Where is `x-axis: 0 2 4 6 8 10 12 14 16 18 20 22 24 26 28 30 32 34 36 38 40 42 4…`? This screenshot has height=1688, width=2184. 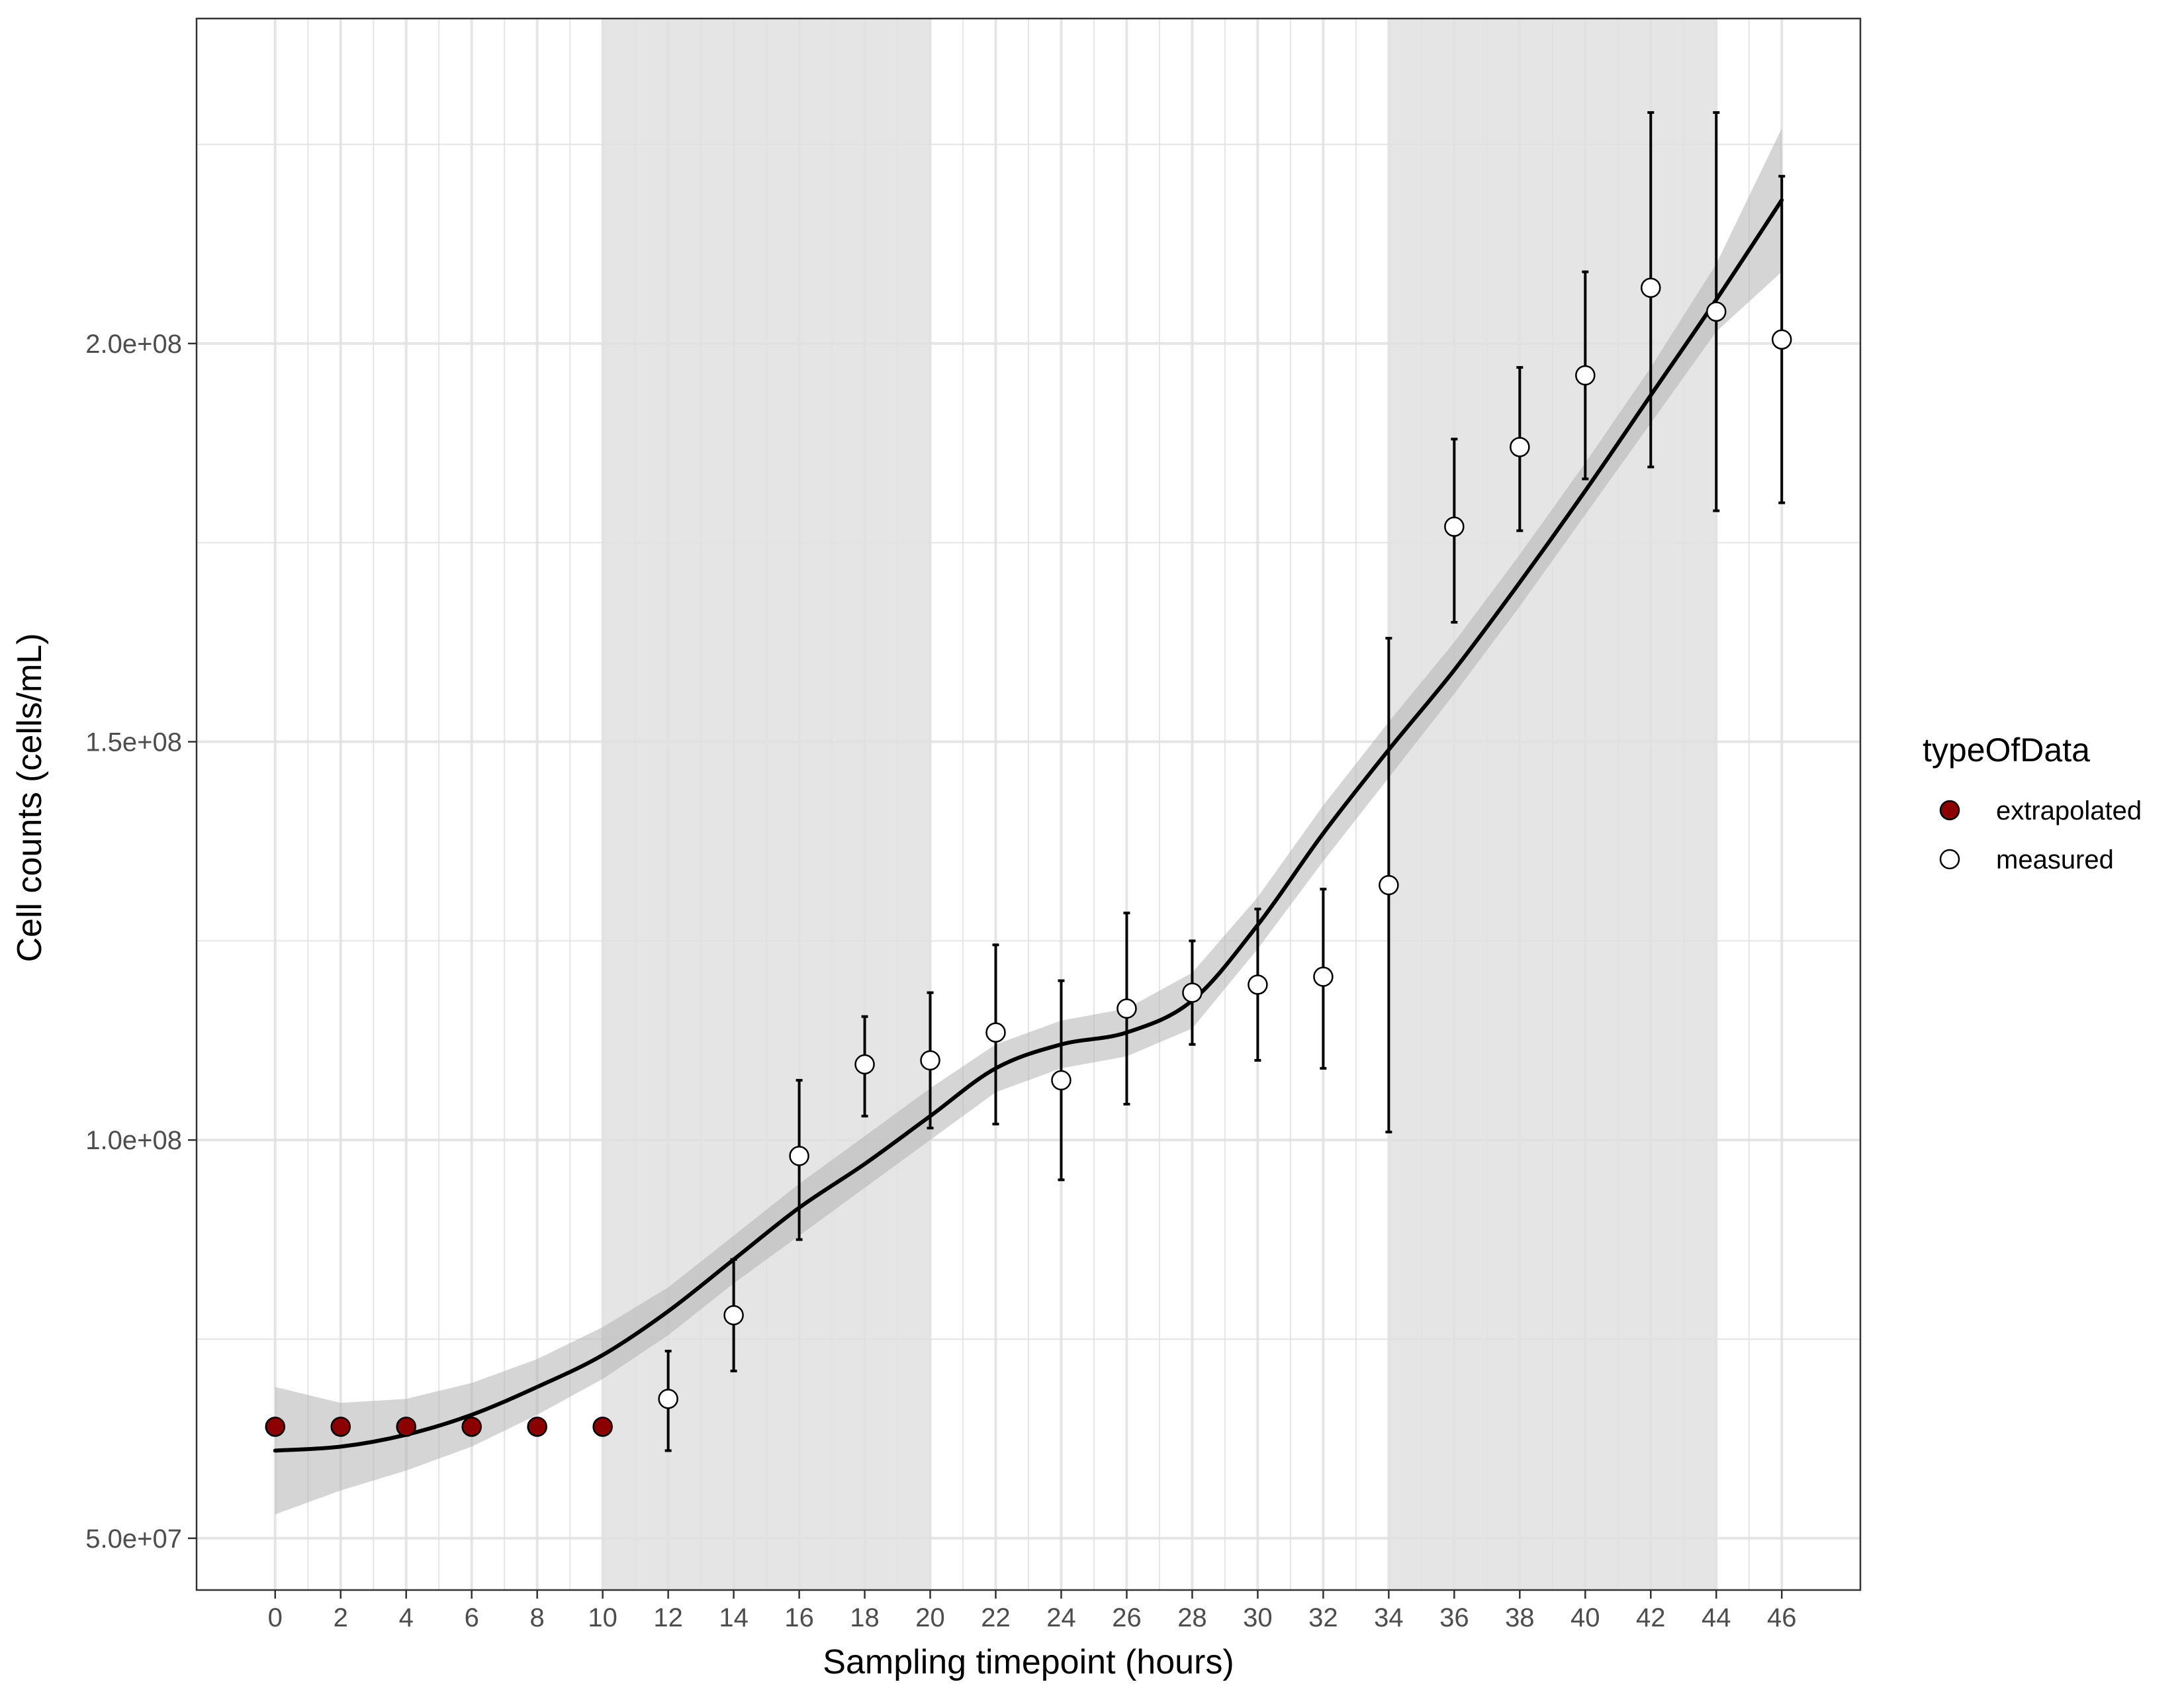
x-axis: 0 2 4 6 8 10 12 14 16 18 20 22 24 26 28 30 32 34 36 38 40 42 4… is located at coordinates (1032, 1611).